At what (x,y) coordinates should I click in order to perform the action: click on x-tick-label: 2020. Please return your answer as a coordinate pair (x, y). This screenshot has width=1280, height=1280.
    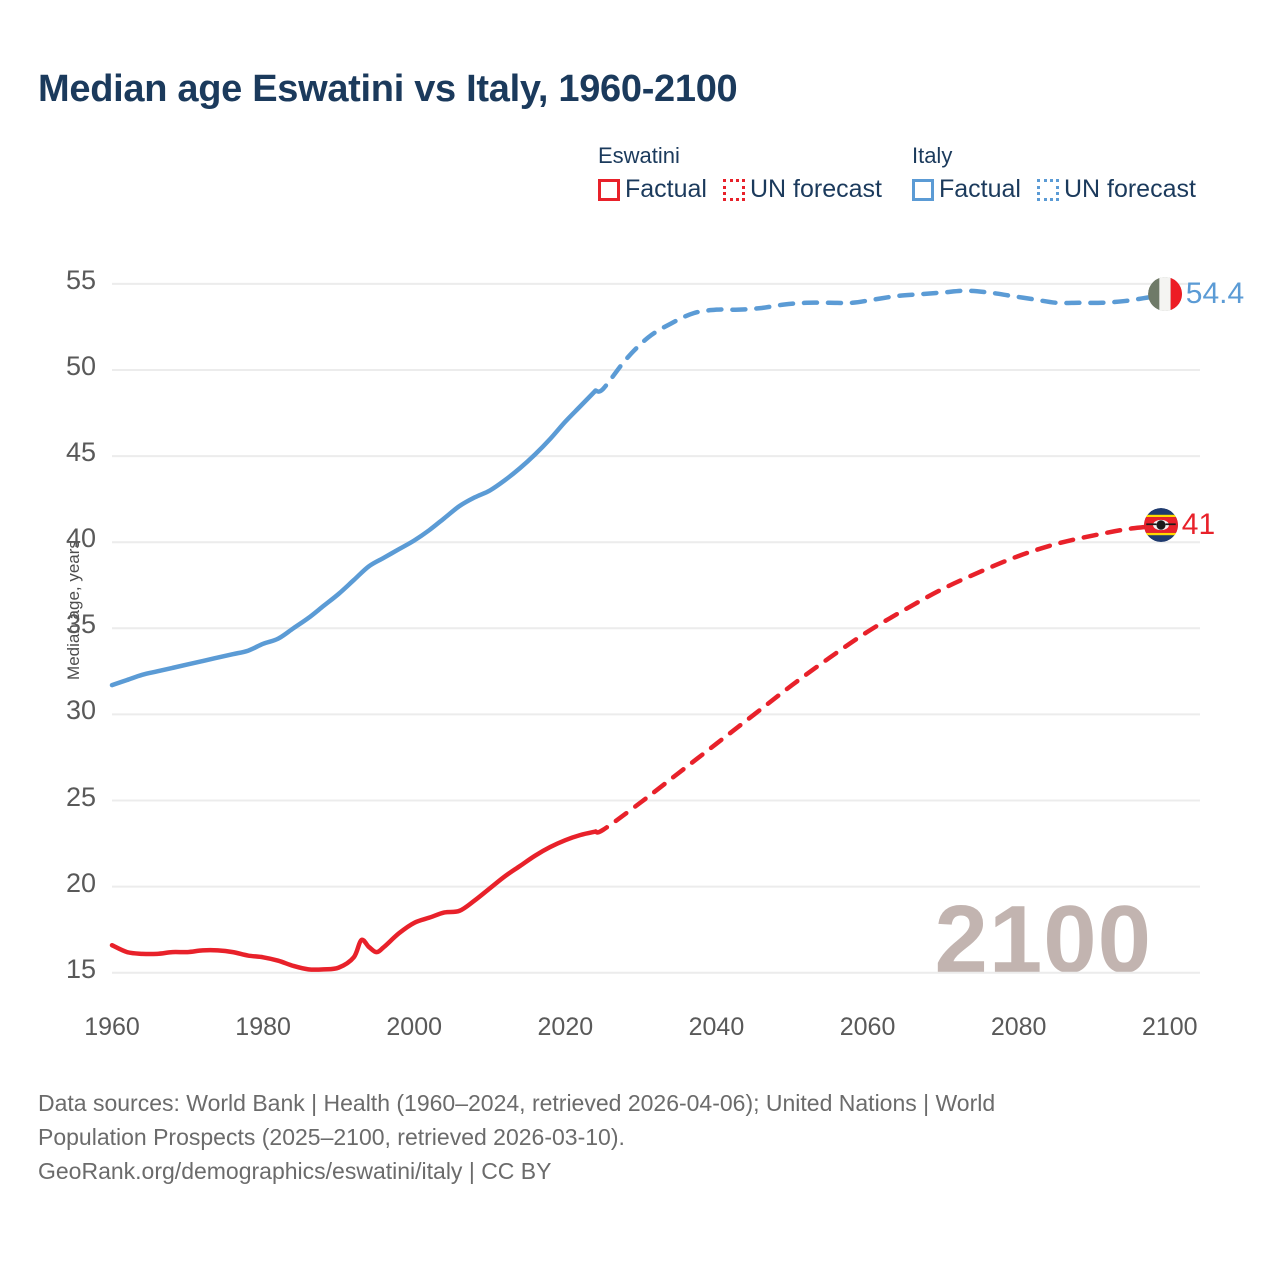
    Looking at the image, I should click on (565, 1027).